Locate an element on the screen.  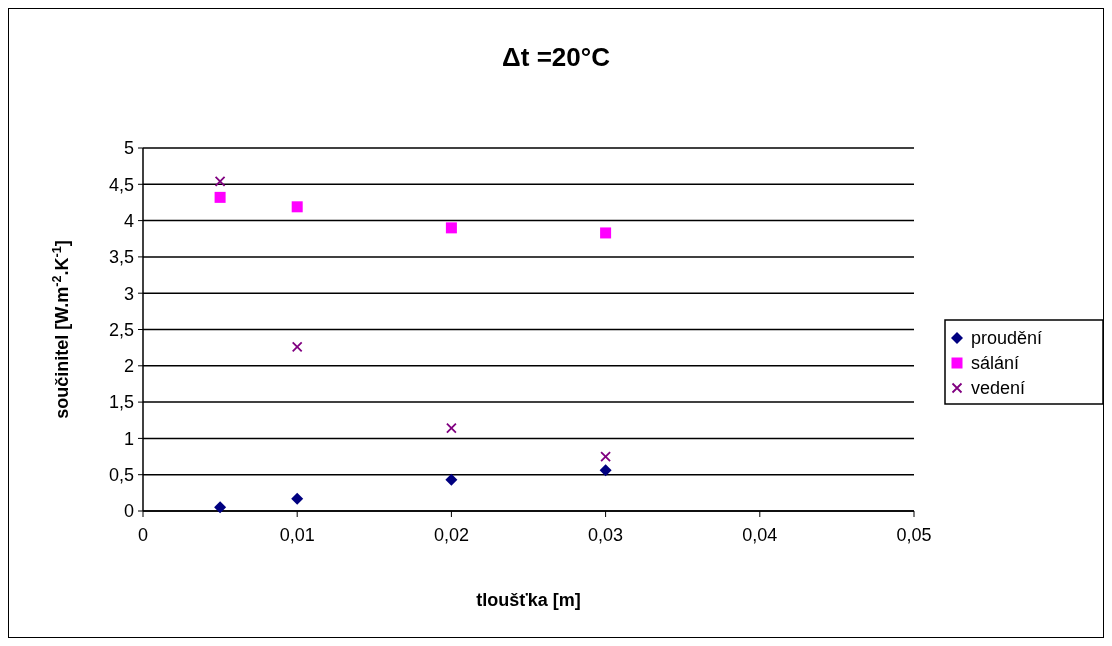
y-tick-label: 3 is located at coordinates (128, 293).